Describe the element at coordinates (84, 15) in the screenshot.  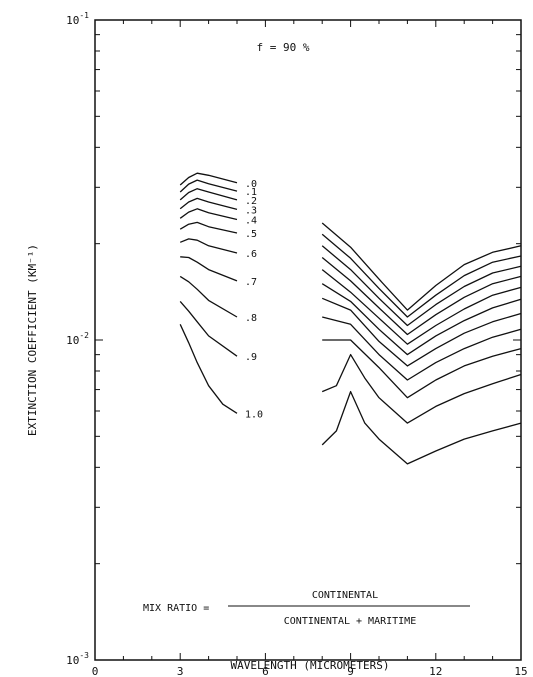
I see `y-tick-exponent: -1` at that location.